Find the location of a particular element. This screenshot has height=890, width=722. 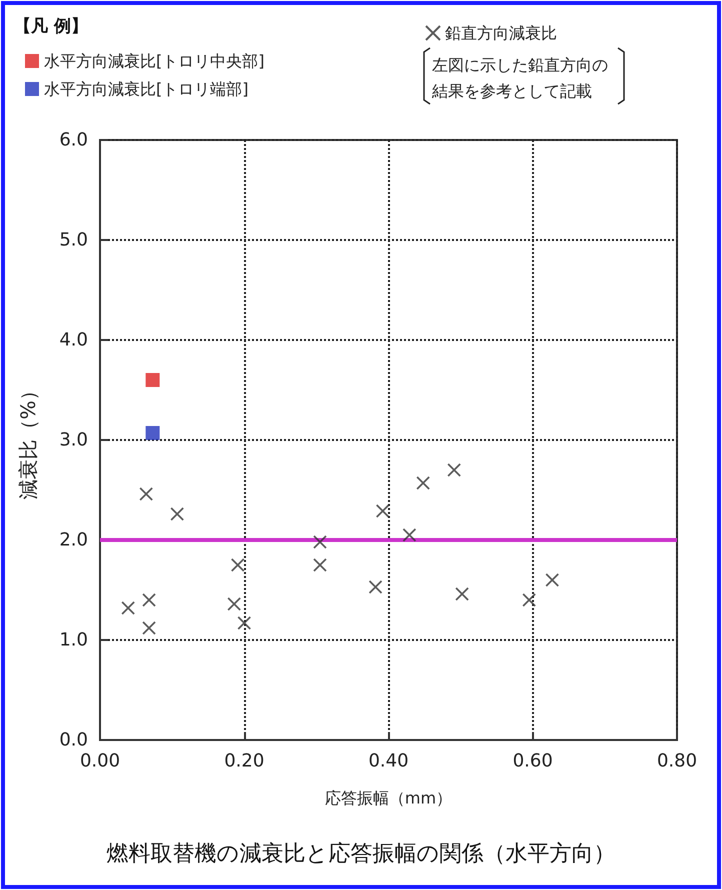

y-tick-label: 5.0 is located at coordinates (73, 240).